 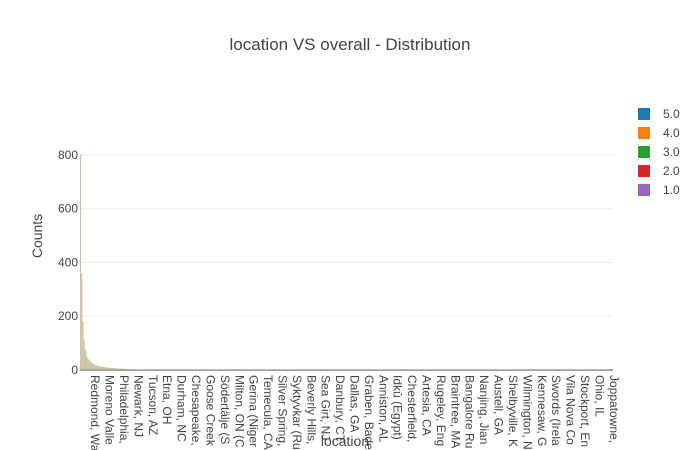 What do you see at coordinates (355, 403) in the screenshot?
I see `x-tick-label: Dallas, GA` at bounding box center [355, 403].